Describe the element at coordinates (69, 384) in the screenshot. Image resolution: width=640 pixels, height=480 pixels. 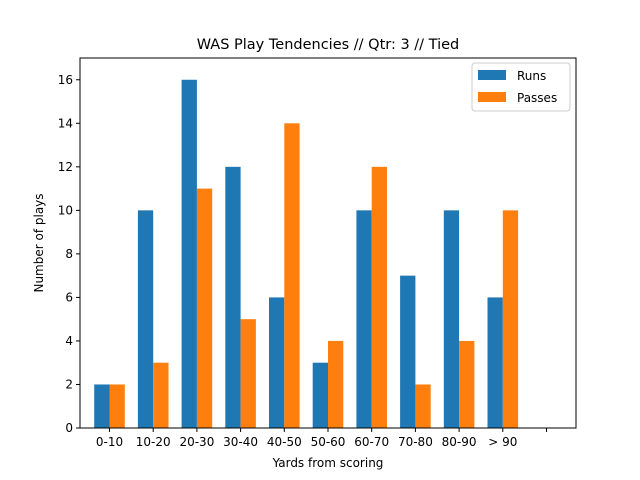
I see `y-tick-label: 2` at that location.